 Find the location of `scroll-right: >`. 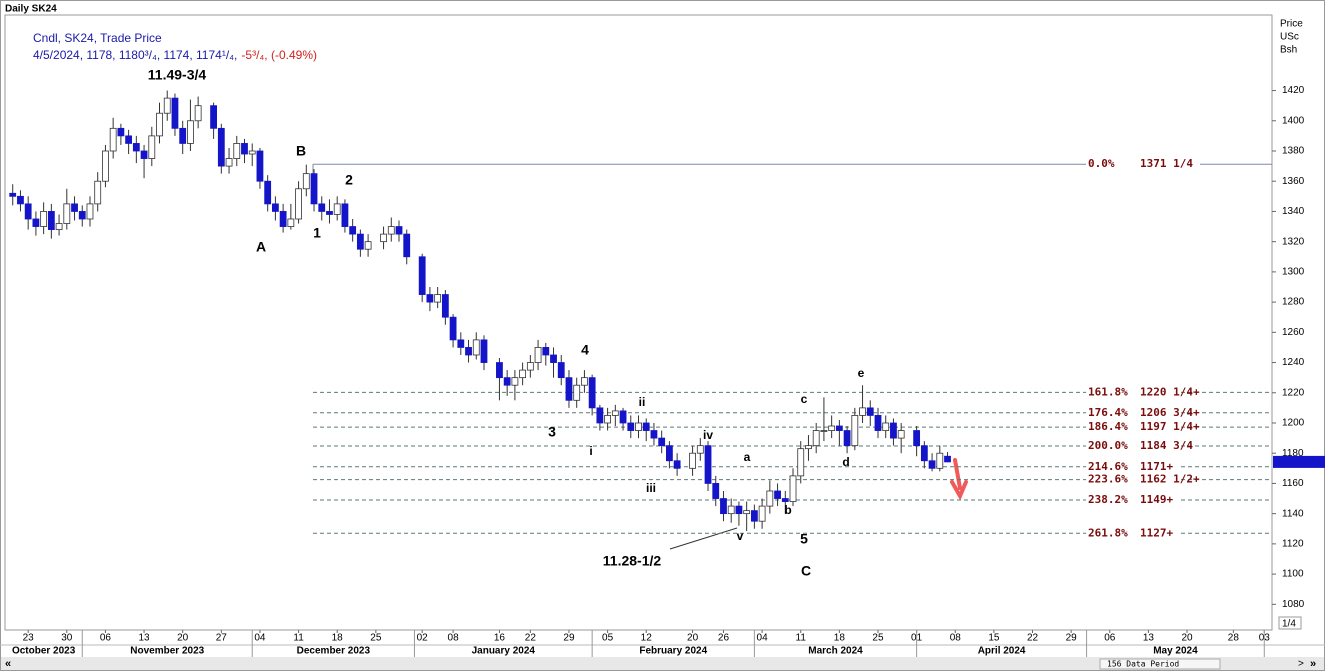

scroll-right: > is located at coordinates (1301, 664).